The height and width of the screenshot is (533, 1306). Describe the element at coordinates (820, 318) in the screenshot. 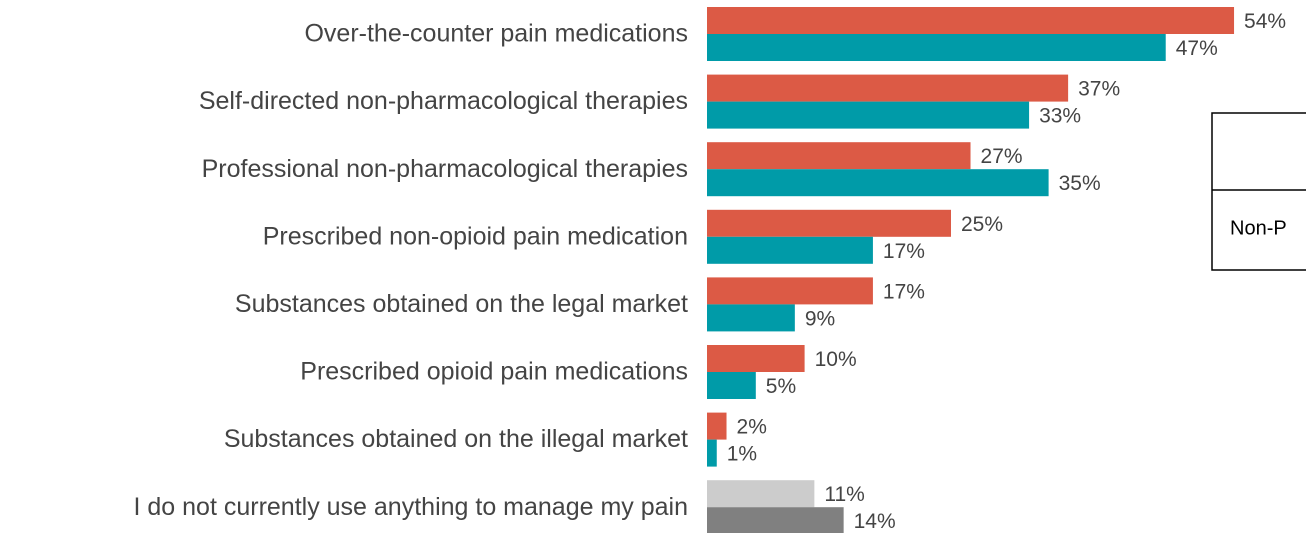

I see `value-label: 9%` at that location.